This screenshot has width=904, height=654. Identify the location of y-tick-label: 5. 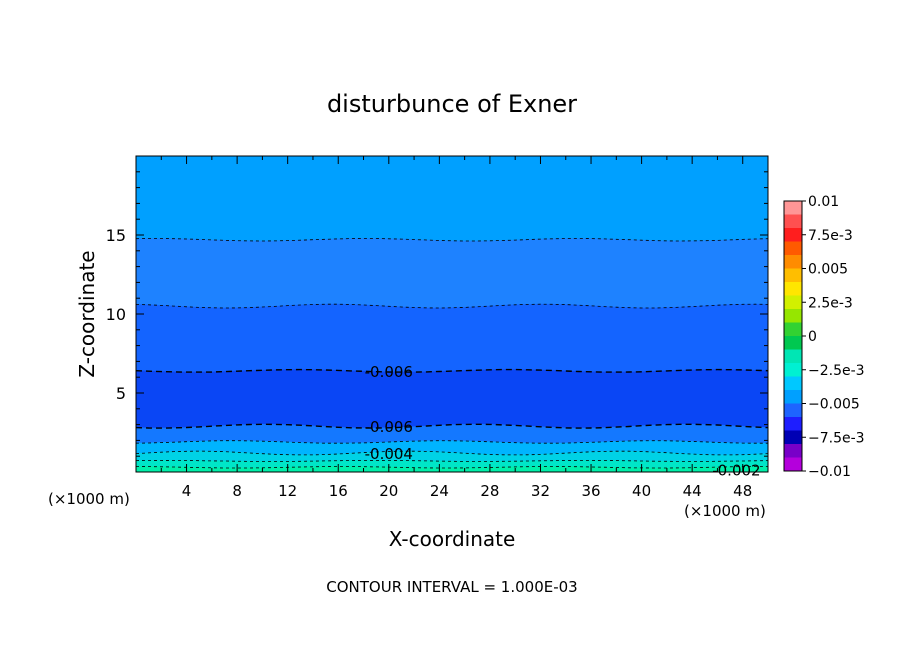
(121, 393).